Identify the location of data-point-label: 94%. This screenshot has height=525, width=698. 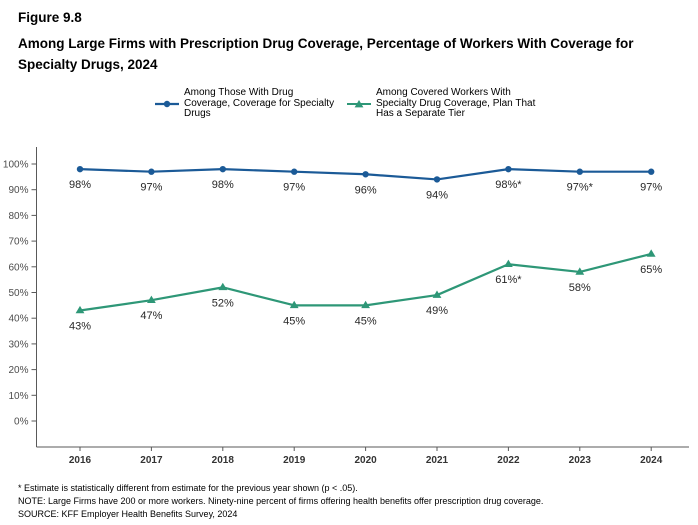
(437, 195).